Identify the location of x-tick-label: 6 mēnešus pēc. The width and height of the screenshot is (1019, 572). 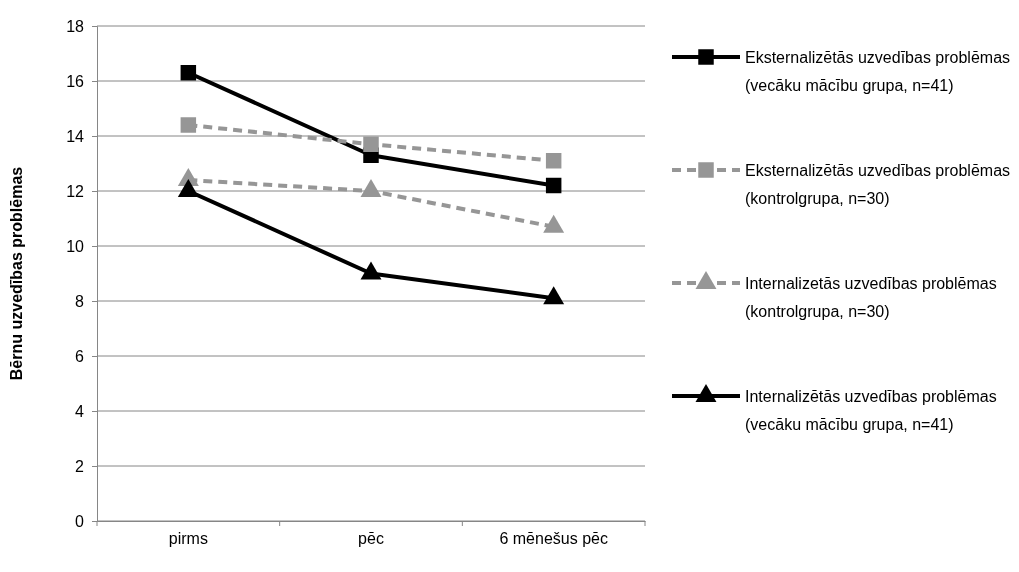
(553, 539).